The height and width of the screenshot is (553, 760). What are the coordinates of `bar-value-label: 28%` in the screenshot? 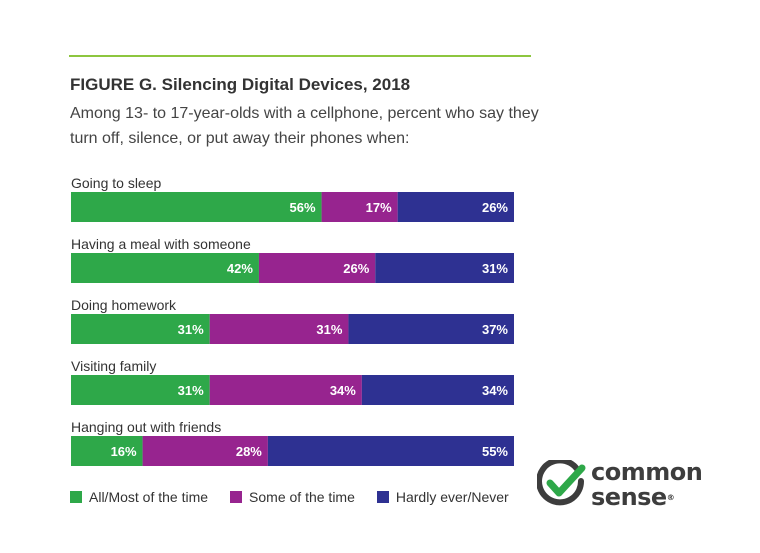 It's located at (249, 451).